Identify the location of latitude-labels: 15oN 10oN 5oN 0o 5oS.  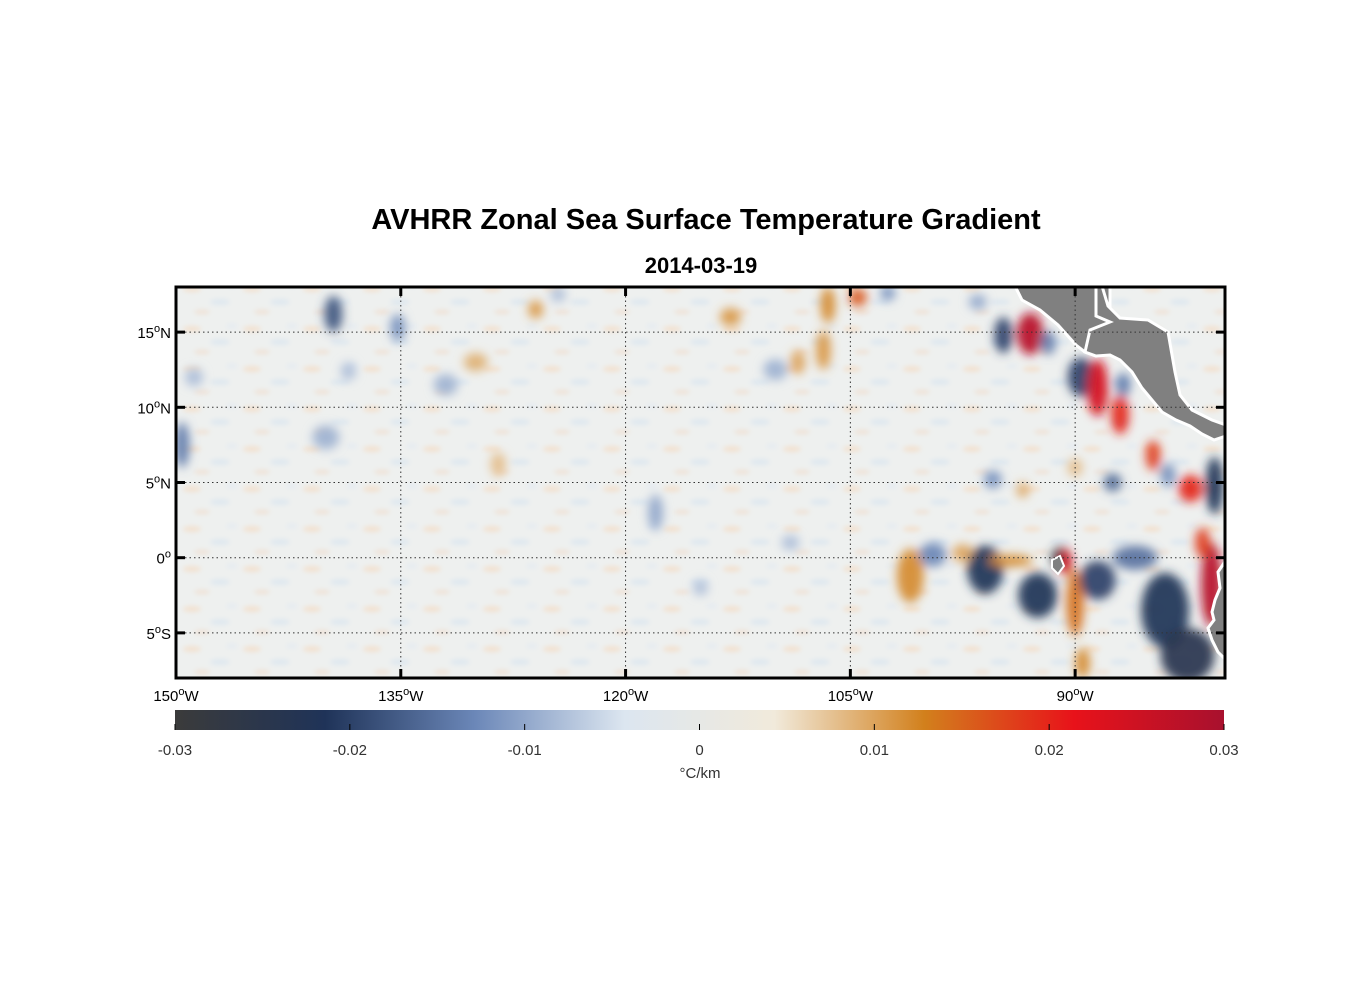
(154, 483).